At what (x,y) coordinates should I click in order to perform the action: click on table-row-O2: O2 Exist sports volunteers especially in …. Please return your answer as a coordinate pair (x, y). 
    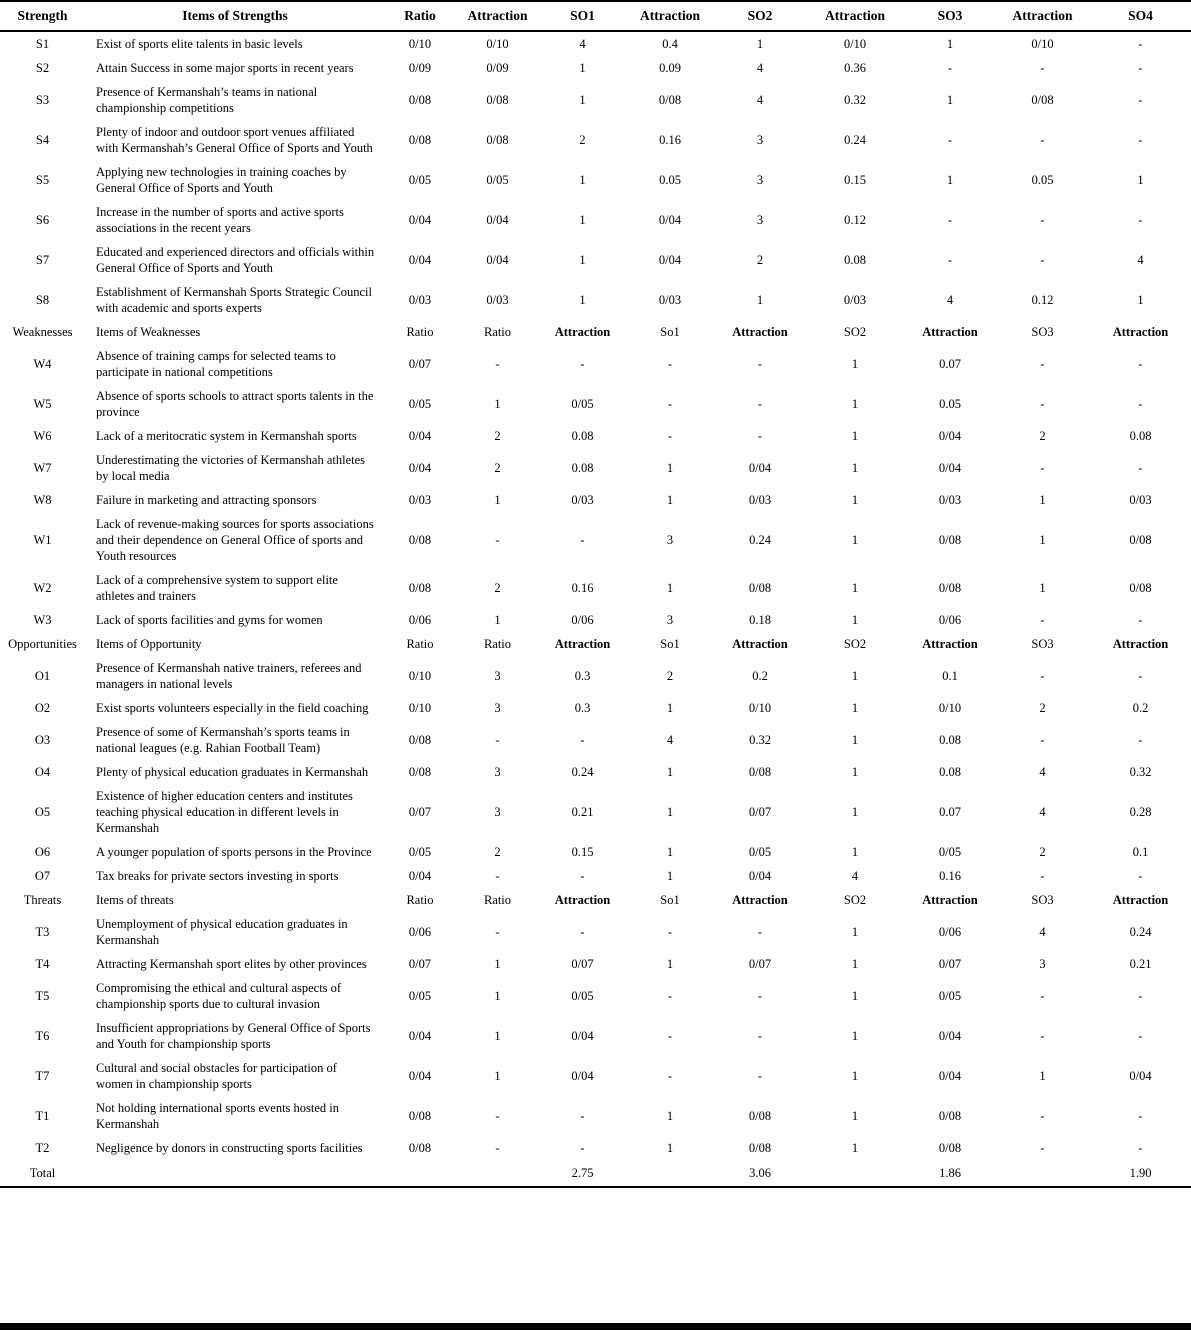
    Looking at the image, I should click on (595, 708).